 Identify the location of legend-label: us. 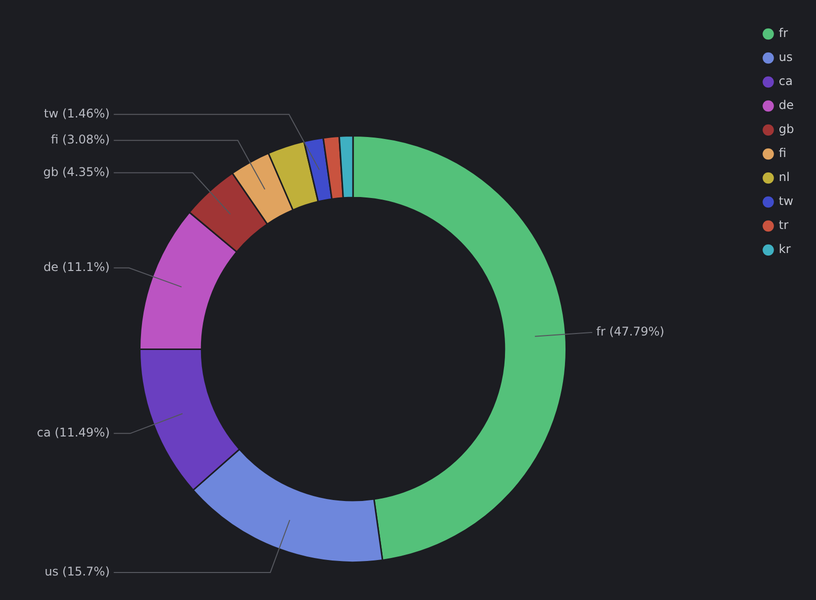
(785, 57).